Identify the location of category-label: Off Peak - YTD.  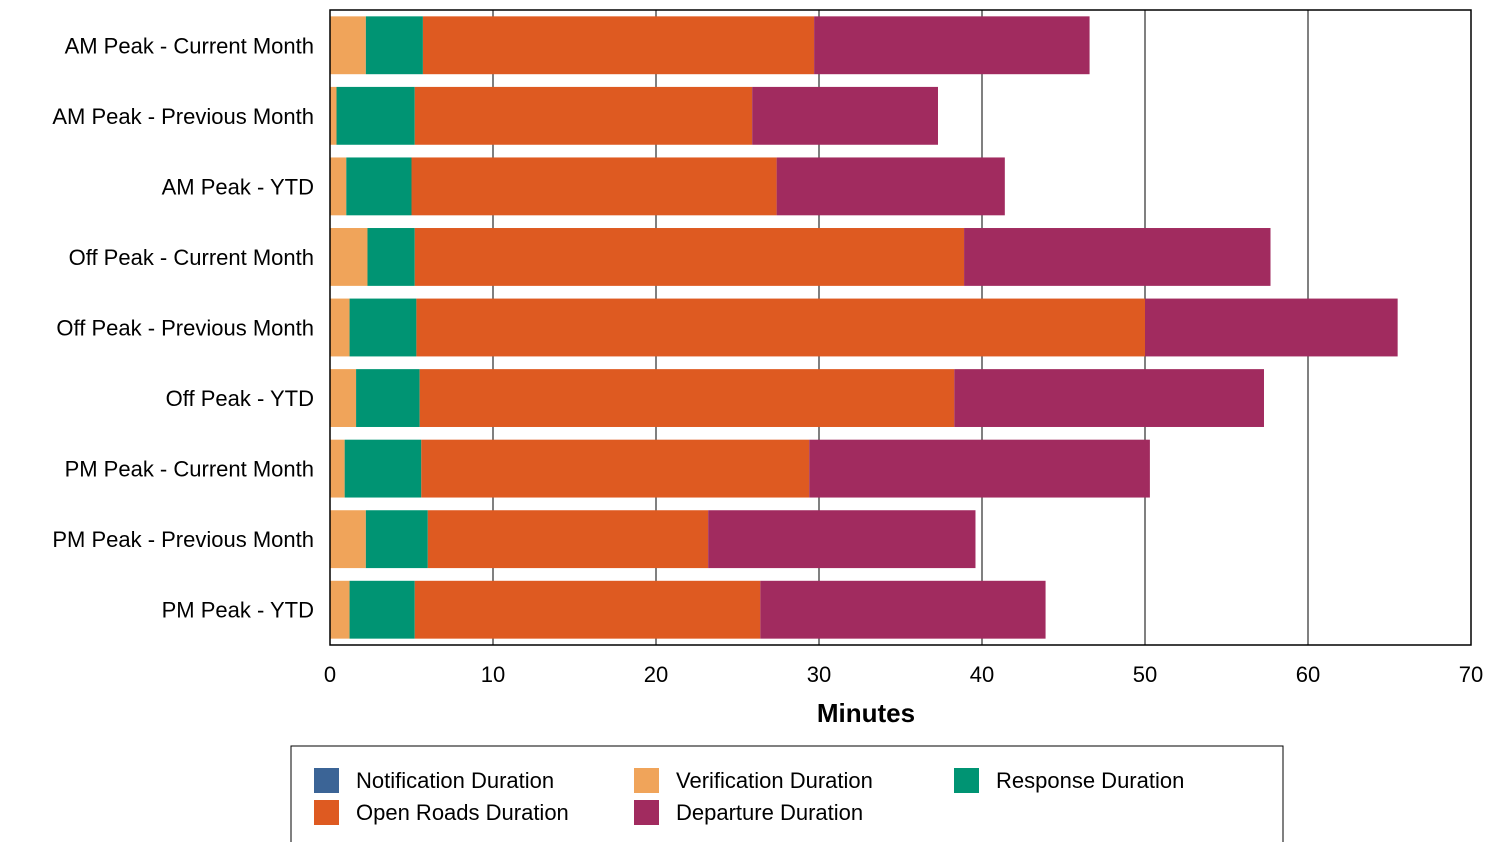
(240, 398).